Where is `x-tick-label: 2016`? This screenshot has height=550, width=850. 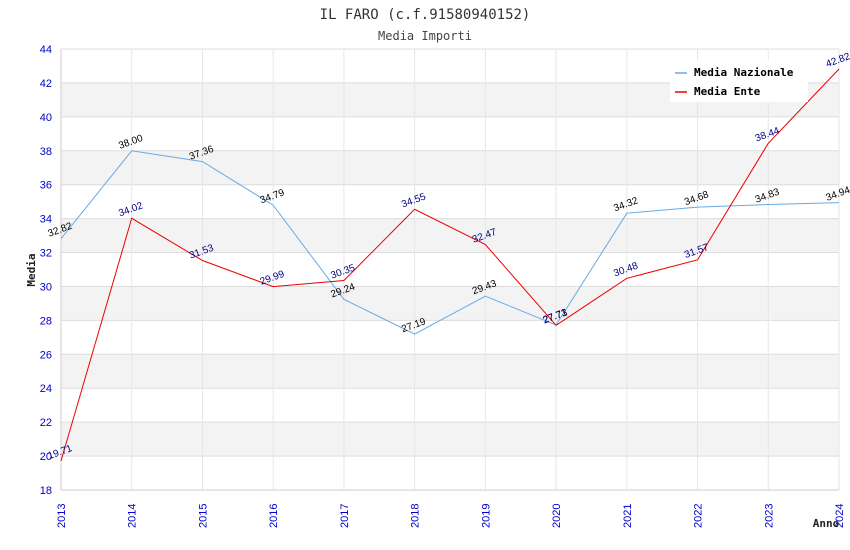 x-tick-label: 2016 is located at coordinates (274, 516).